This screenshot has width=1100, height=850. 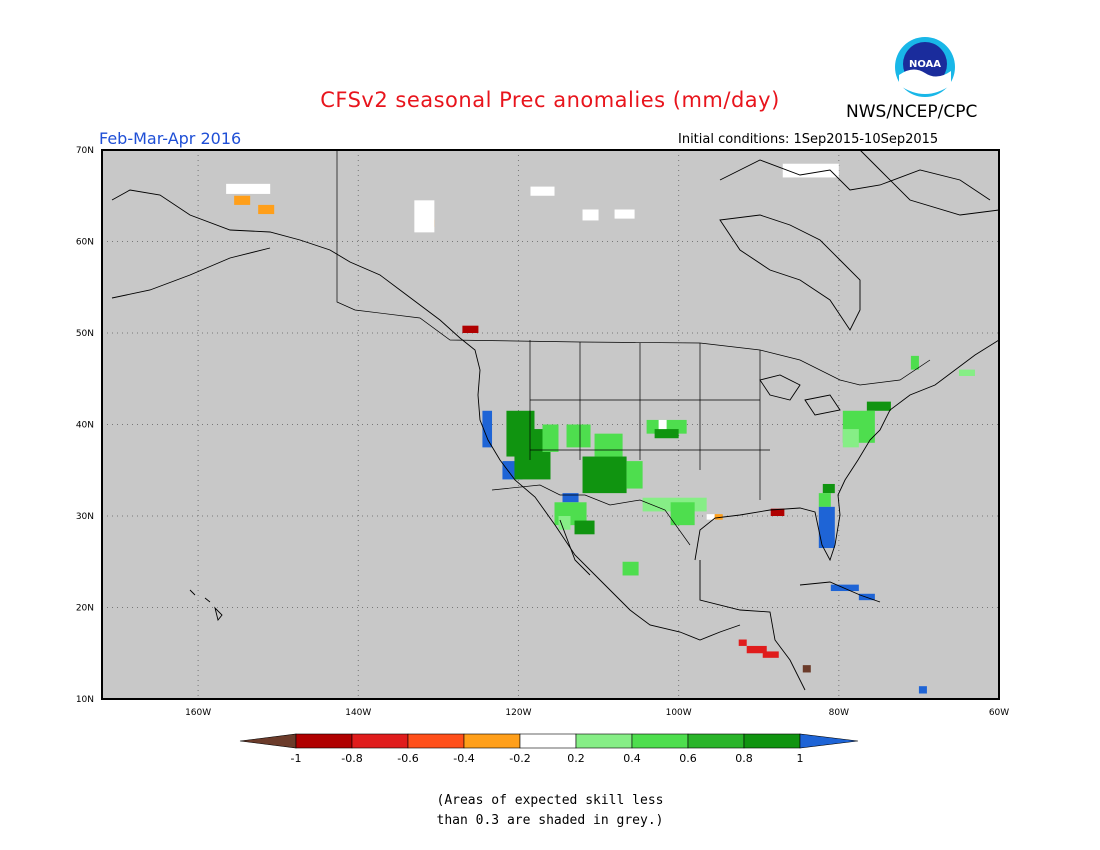 I want to click on lon-tick-label: 100W, so click(x=679, y=713).